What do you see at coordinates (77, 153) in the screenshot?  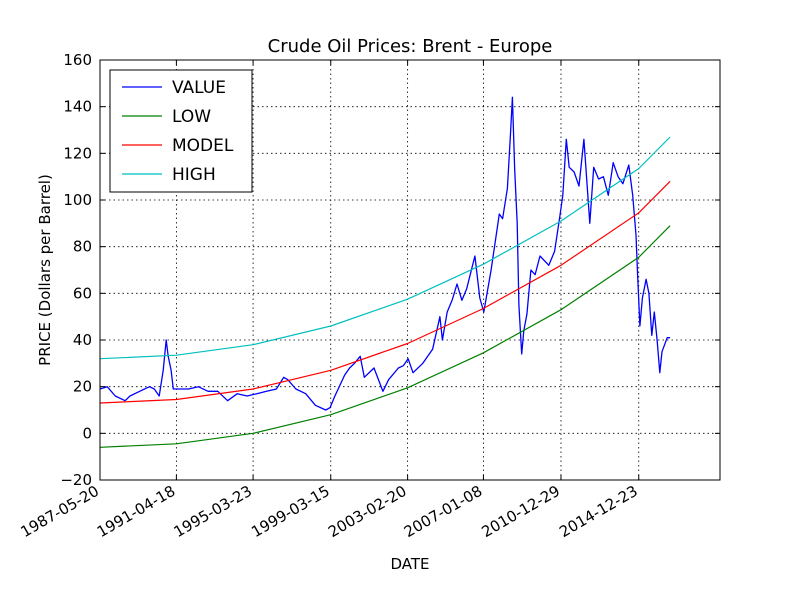 I see `y-tick-label: 120` at bounding box center [77, 153].